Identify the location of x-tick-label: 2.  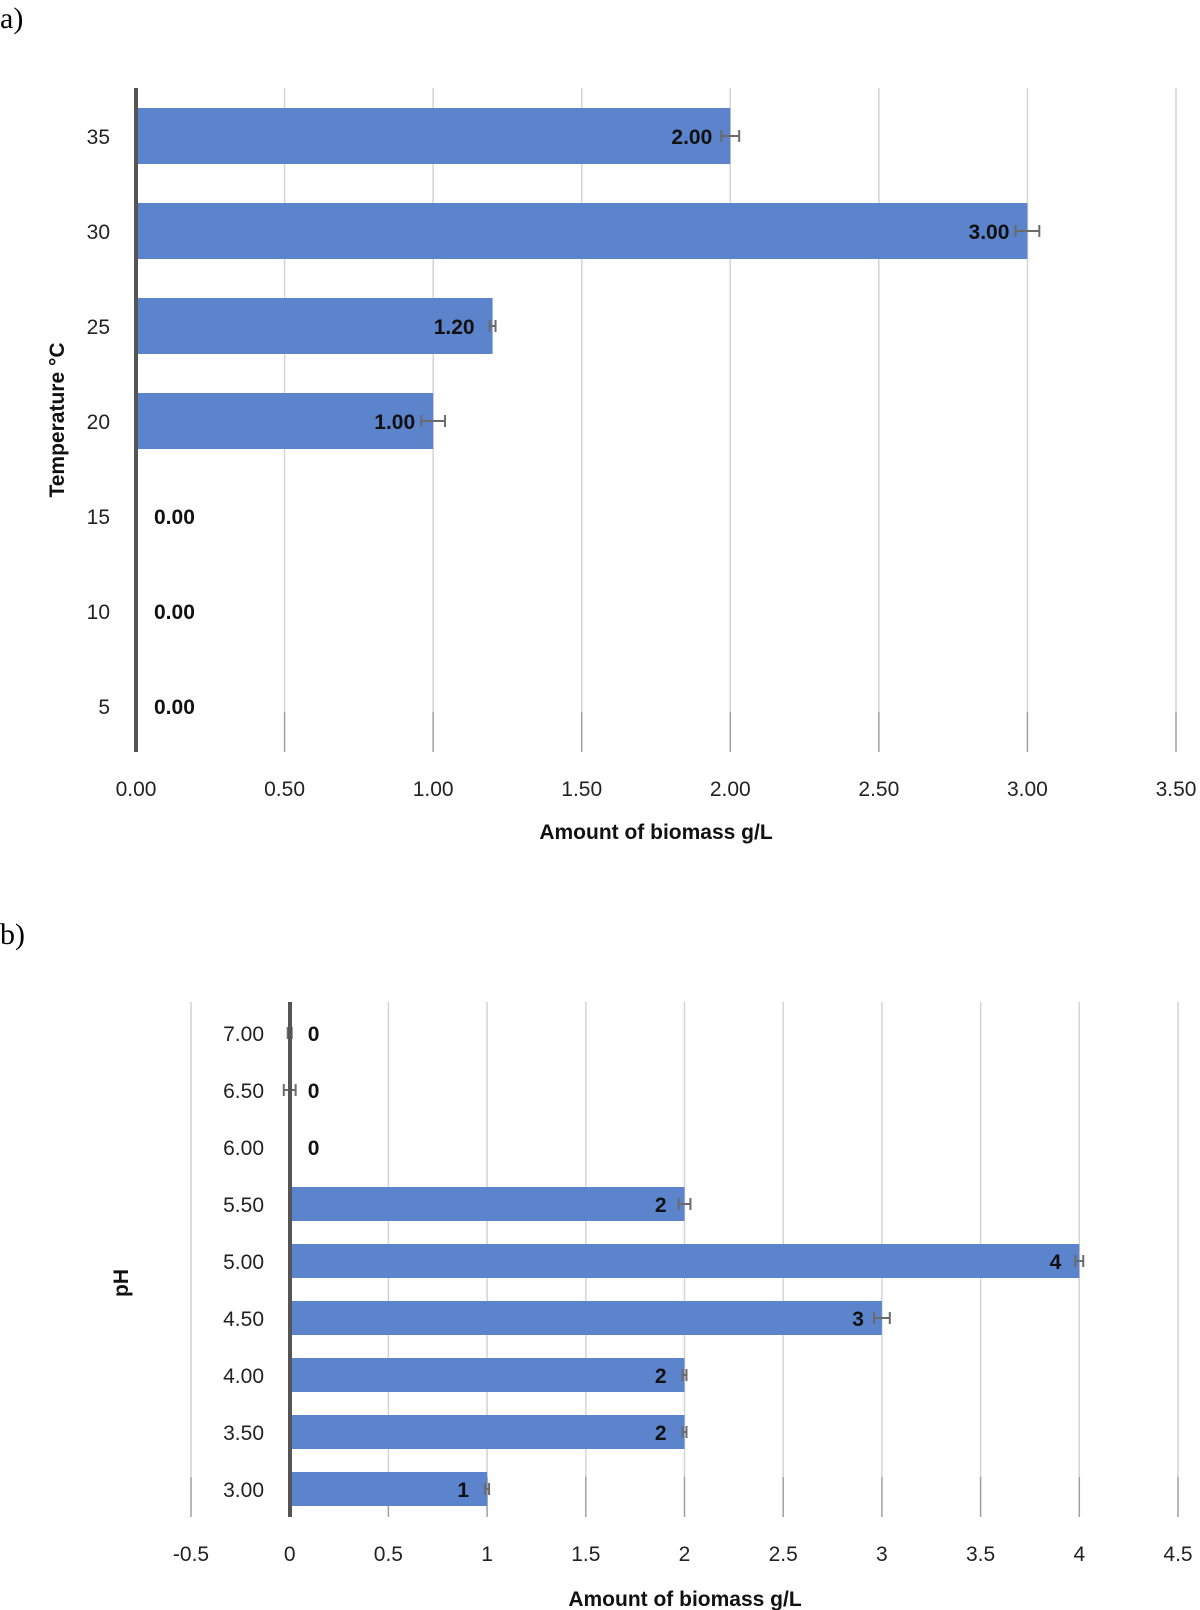
(685, 1554).